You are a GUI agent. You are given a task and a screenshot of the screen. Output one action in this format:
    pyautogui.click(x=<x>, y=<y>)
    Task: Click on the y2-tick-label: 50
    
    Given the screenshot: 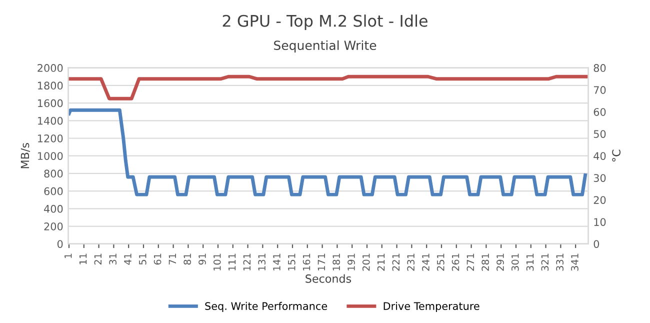 What is the action you would take?
    pyautogui.click(x=600, y=134)
    